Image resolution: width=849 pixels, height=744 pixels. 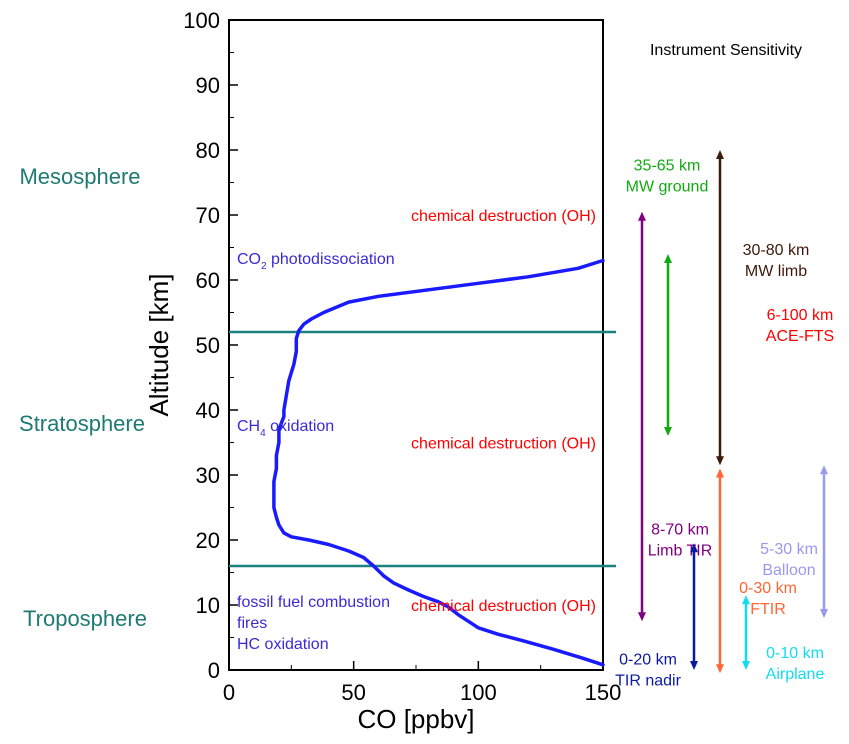 I want to click on instrument-label: FTIR, so click(x=768, y=609).